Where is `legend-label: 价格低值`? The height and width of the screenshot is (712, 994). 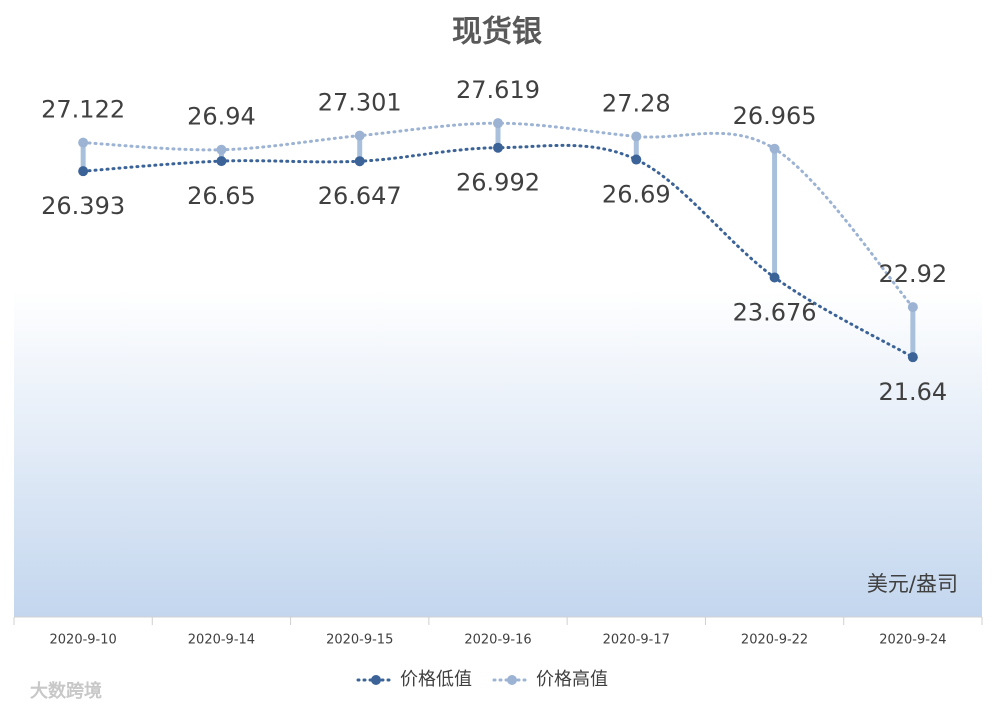 legend-label: 价格低值 is located at coordinates (436, 679).